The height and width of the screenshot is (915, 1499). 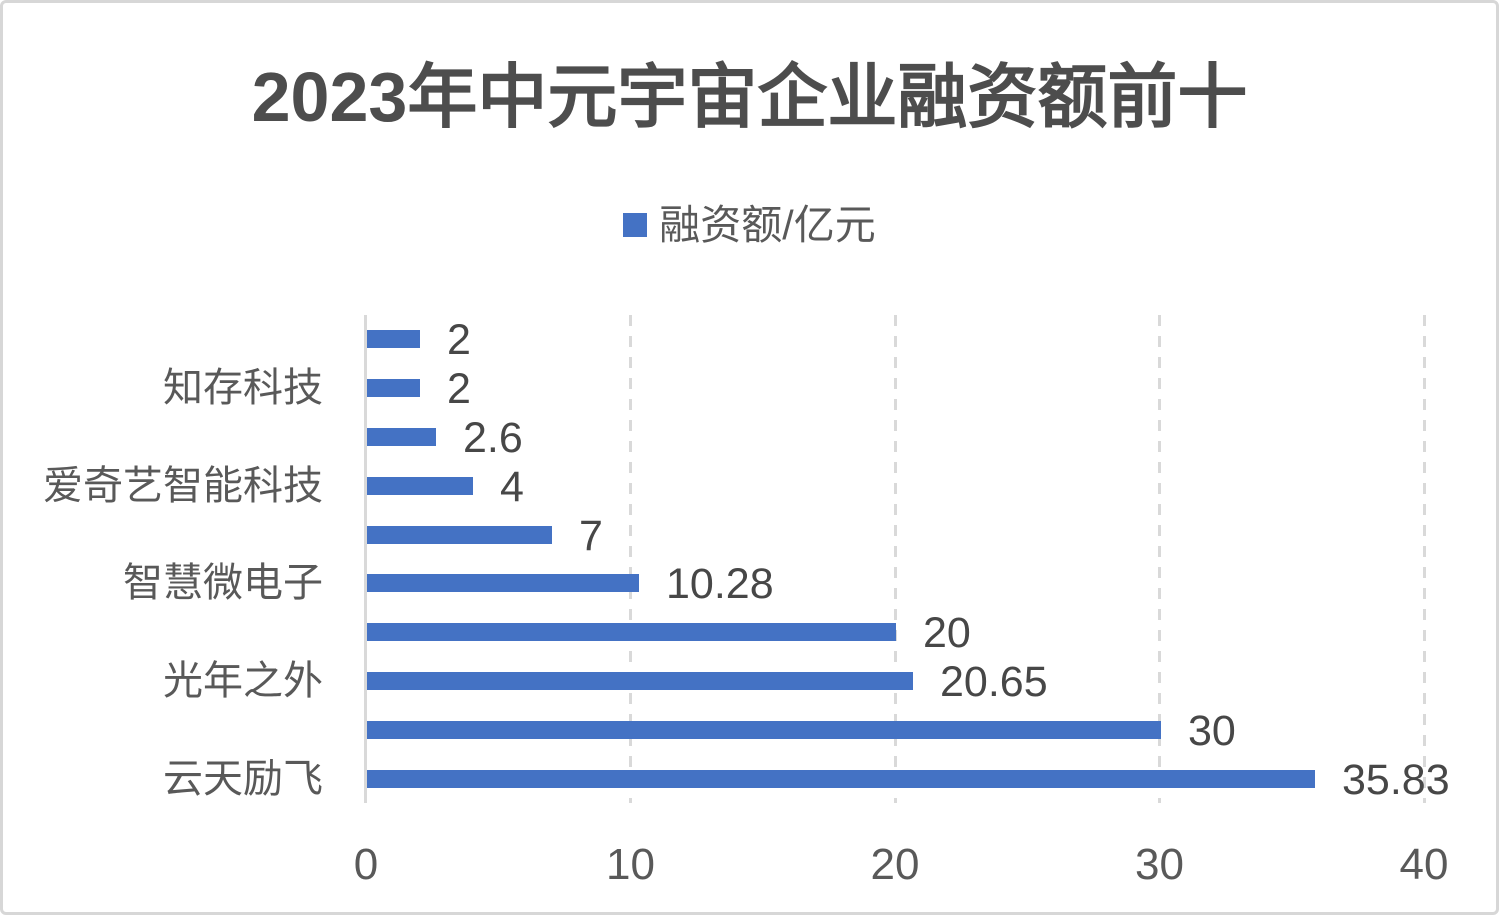 What do you see at coordinates (1396, 780) in the screenshot?
I see `data-label: 35.83` at bounding box center [1396, 780].